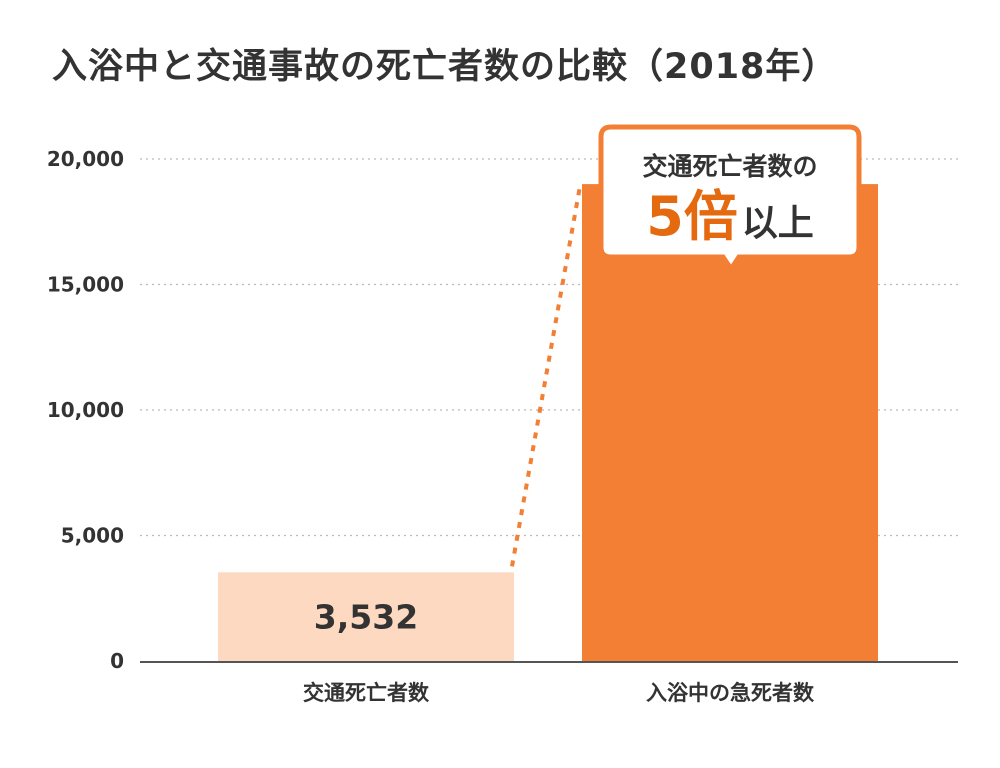  Describe the element at coordinates (692, 216) in the screenshot. I see `callout-big-text: 5倍` at that location.